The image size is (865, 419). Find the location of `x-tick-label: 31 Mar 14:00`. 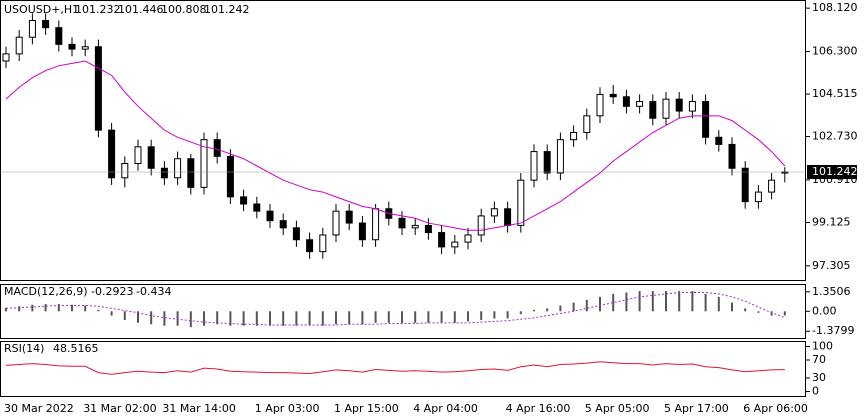

x-tick-label: 31 Mar 14:00 is located at coordinates (198, 408).